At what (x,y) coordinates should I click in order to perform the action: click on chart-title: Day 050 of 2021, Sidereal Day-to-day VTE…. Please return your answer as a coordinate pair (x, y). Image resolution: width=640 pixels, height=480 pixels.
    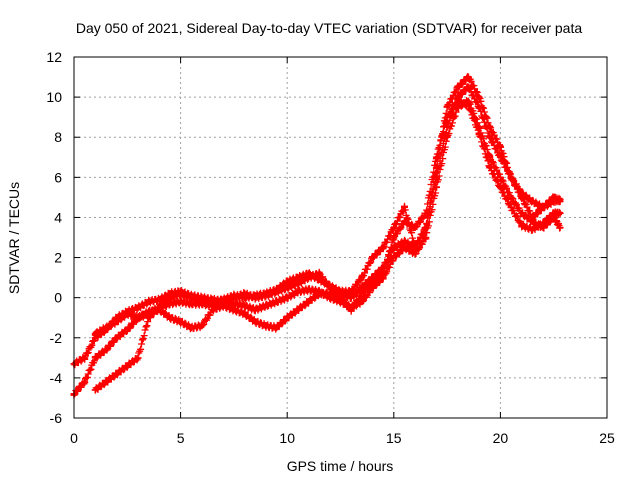
    Looking at the image, I should click on (329, 28).